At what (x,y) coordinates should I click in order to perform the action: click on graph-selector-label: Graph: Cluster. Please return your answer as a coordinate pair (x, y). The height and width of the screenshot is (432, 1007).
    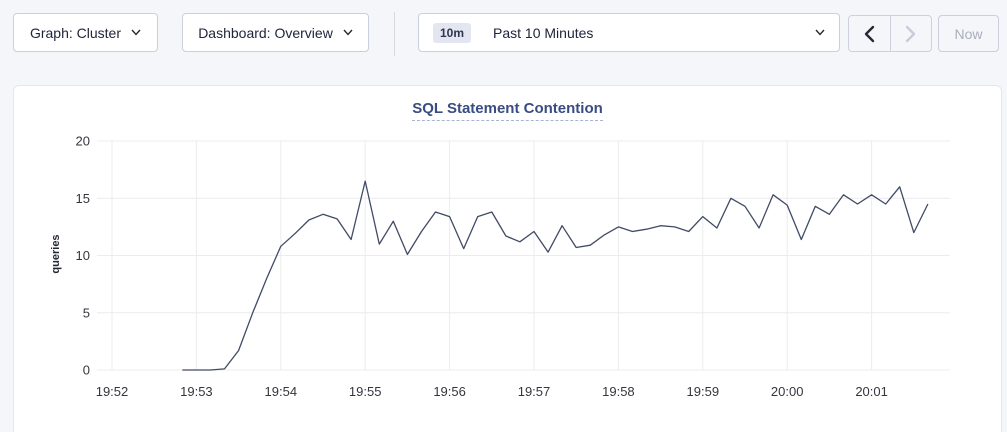
    Looking at the image, I should click on (75, 32).